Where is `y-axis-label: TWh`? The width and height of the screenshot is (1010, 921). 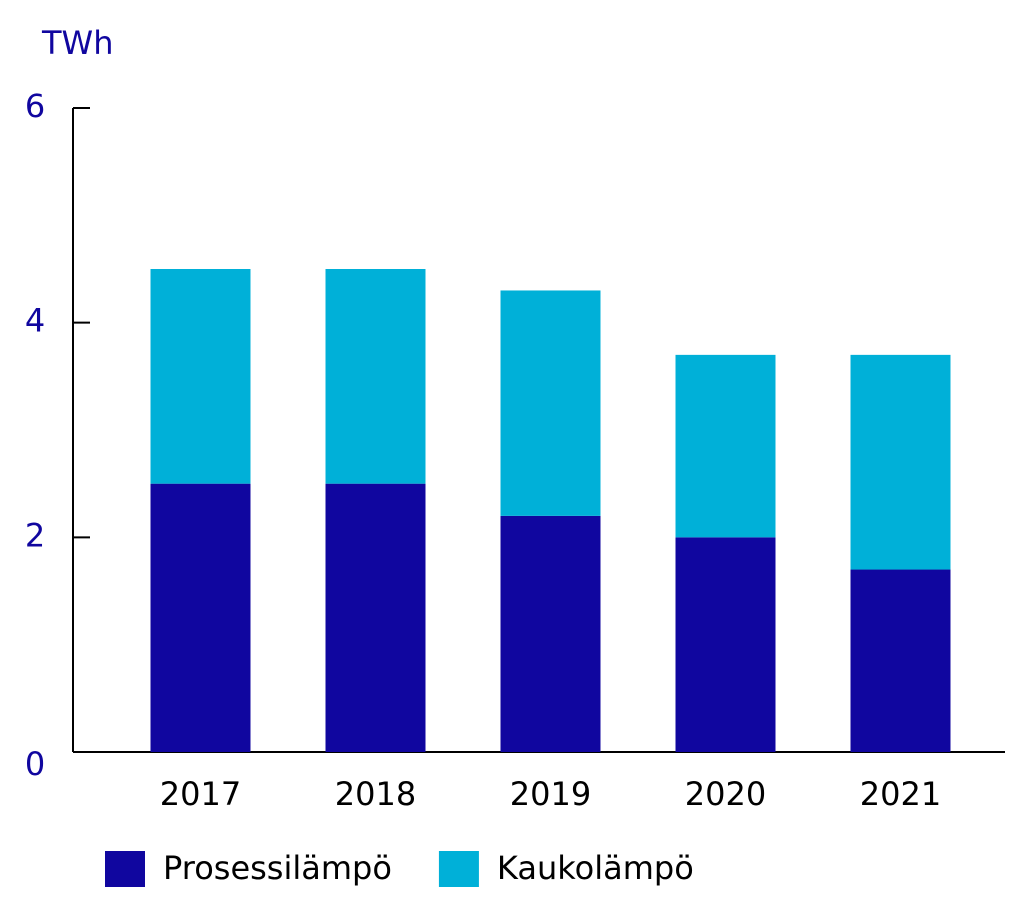 y-axis-label: TWh is located at coordinates (77, 43).